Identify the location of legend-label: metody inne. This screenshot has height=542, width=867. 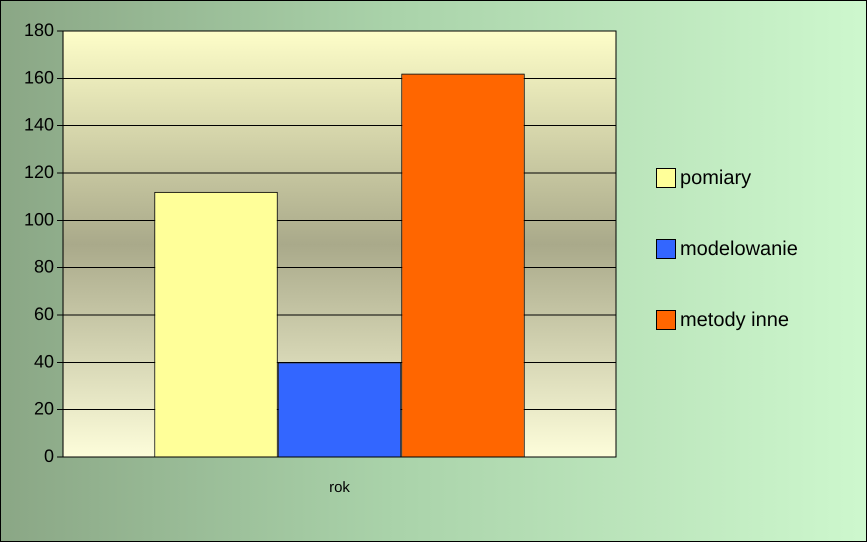
(734, 320).